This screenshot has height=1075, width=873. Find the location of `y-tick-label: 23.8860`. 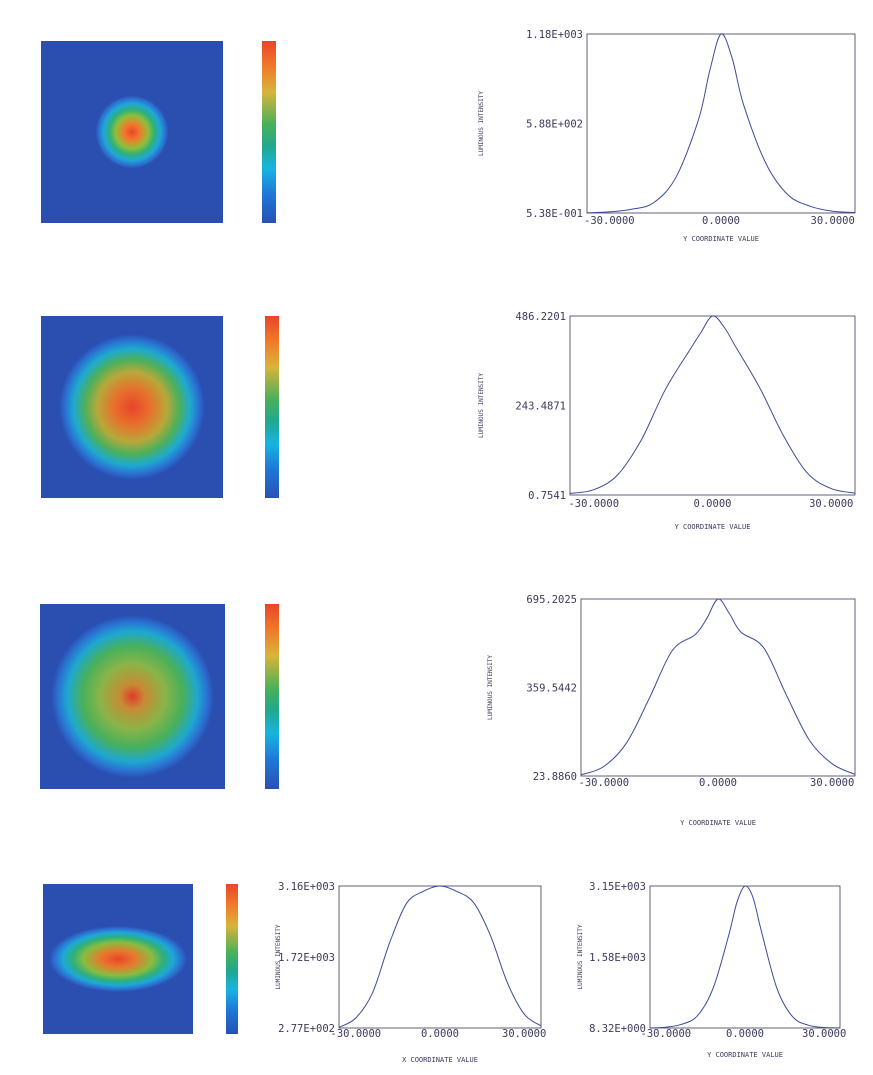

y-tick-label: 23.8860 is located at coordinates (555, 777).